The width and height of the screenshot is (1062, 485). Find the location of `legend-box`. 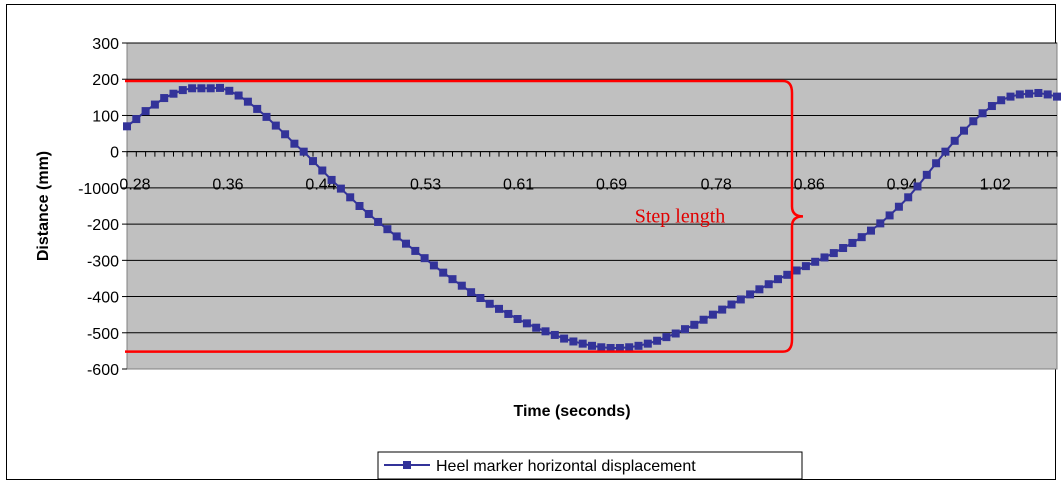

legend-box is located at coordinates (590, 465).